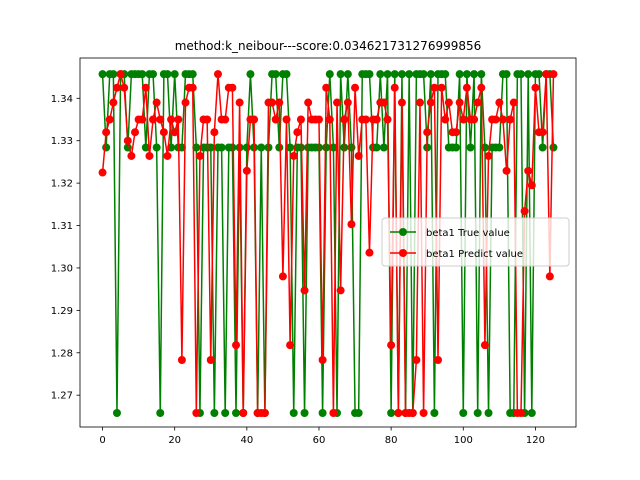 The height and width of the screenshot is (480, 640). I want to click on y-tick-label: 1.34, so click(62, 99).